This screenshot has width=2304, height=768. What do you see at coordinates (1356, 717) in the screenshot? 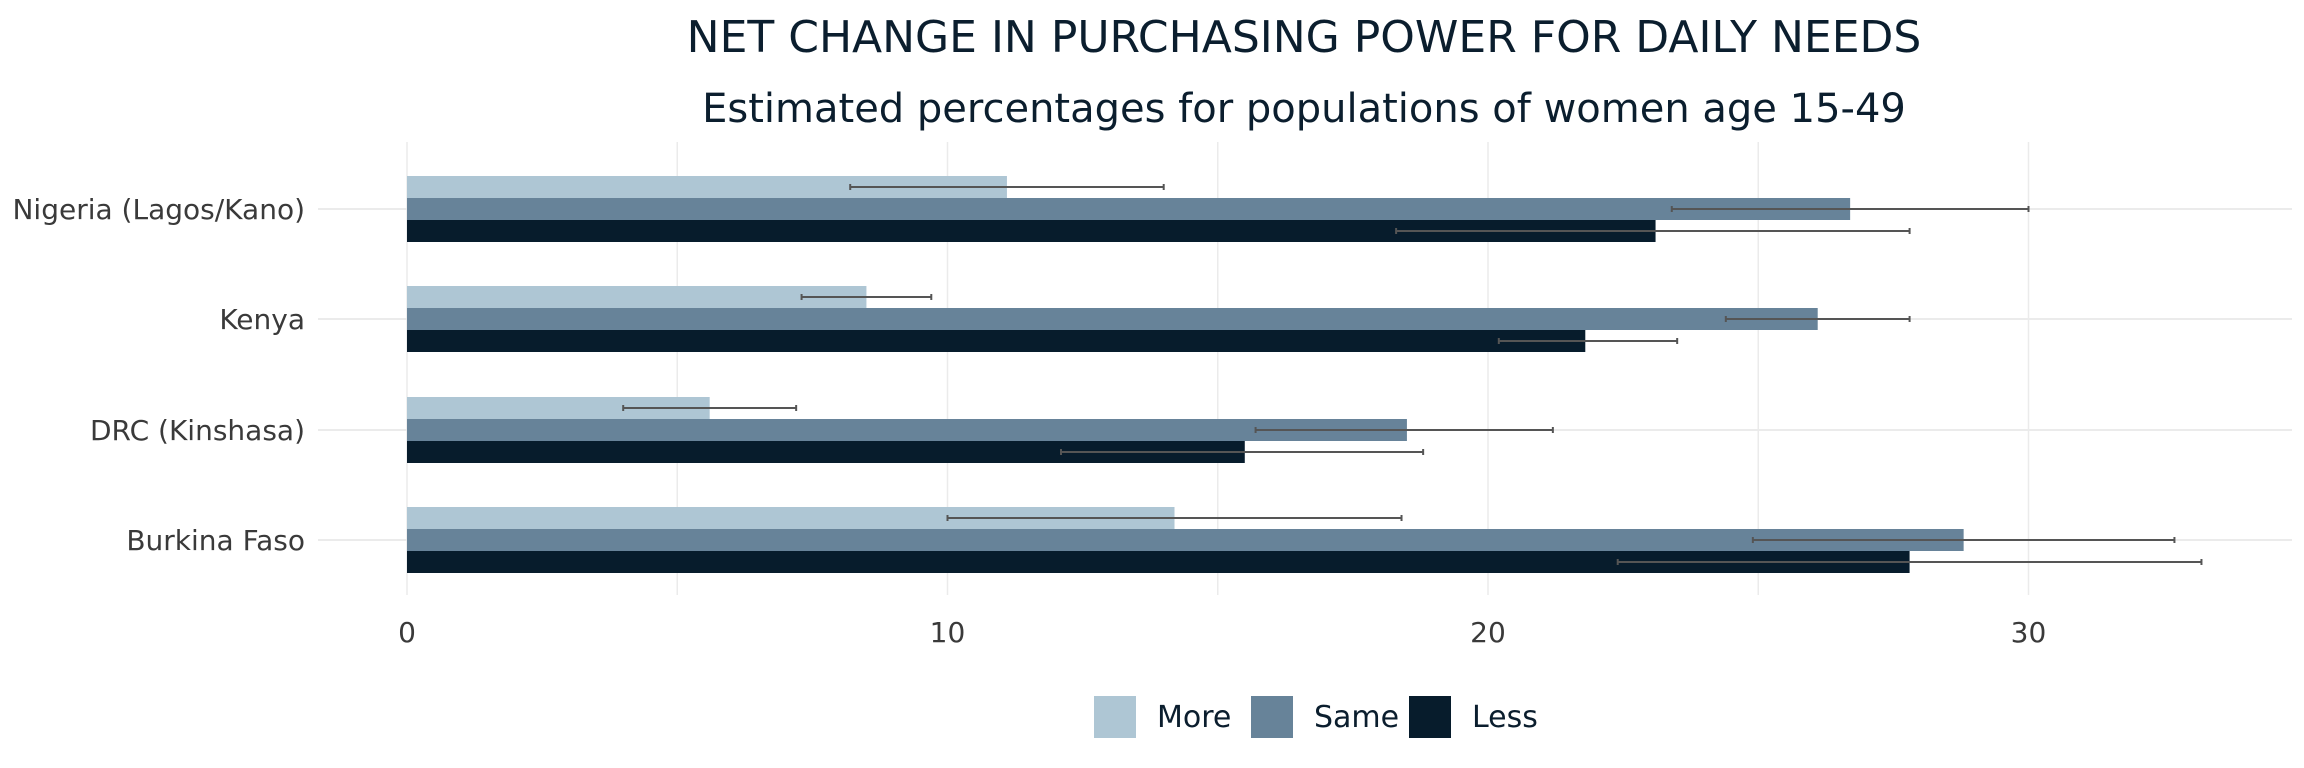
I see `legend-label: Same` at bounding box center [1356, 717].